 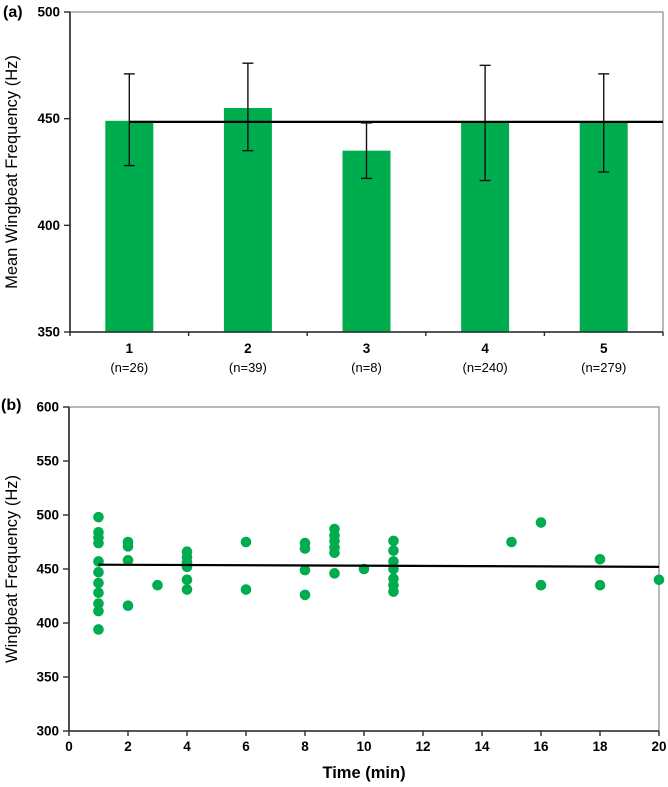 What do you see at coordinates (366, 367) in the screenshot?
I see `sample-size-label: (n=8)` at bounding box center [366, 367].